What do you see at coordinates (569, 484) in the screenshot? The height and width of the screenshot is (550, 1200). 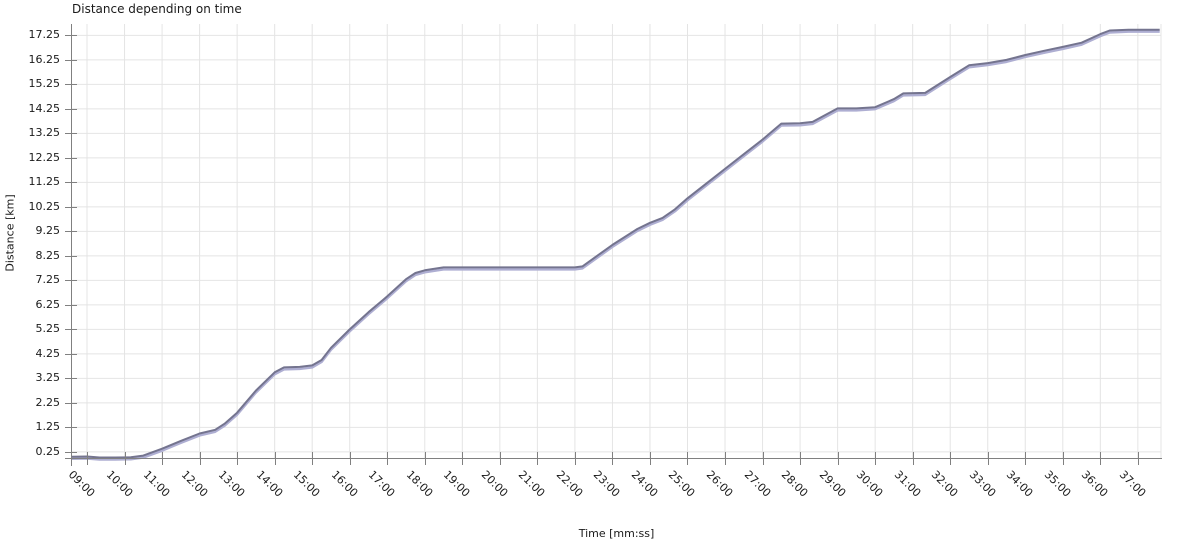 I see `x-tick-label: 22:00` at bounding box center [569, 484].